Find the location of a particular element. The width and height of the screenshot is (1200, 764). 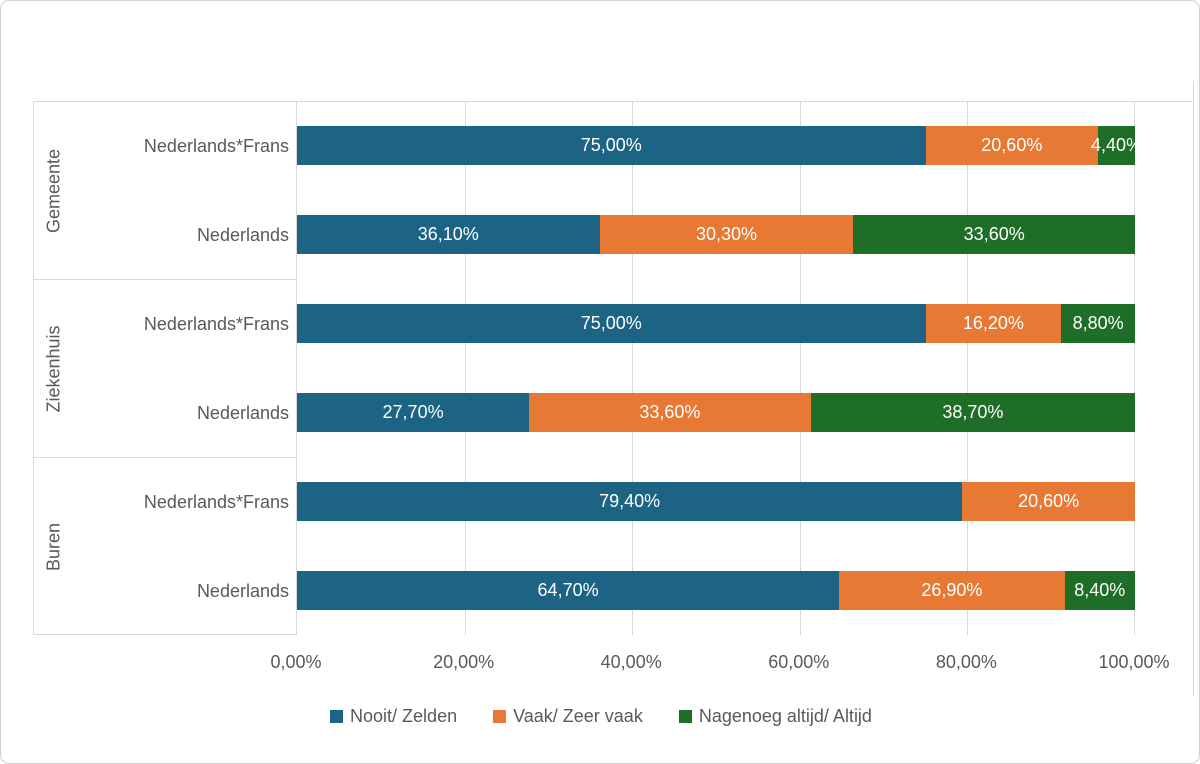

plot-right-border is located at coordinates (1193, 388).